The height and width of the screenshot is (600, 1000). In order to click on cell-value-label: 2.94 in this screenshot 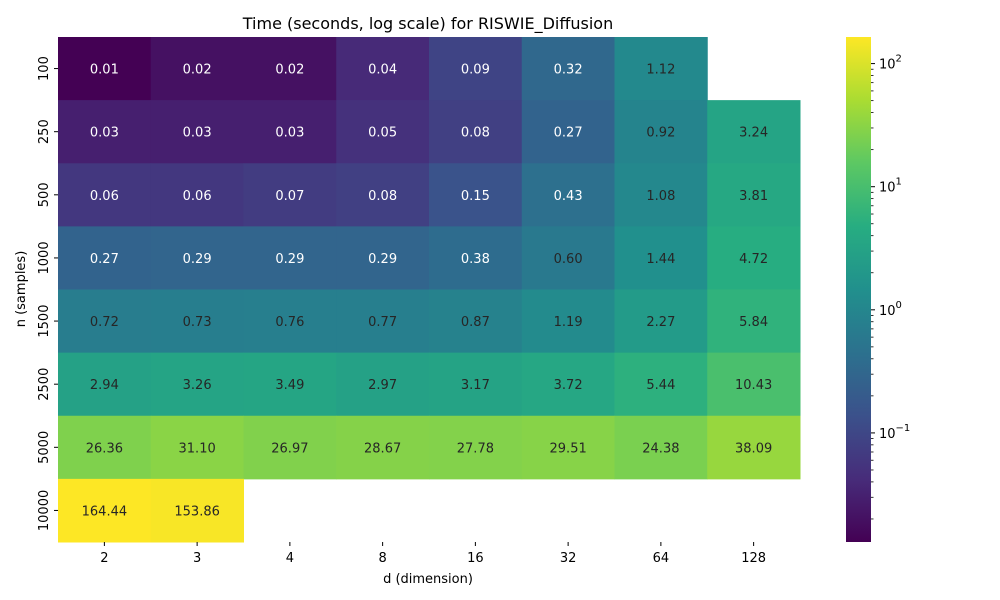, I will do `click(104, 385)`.